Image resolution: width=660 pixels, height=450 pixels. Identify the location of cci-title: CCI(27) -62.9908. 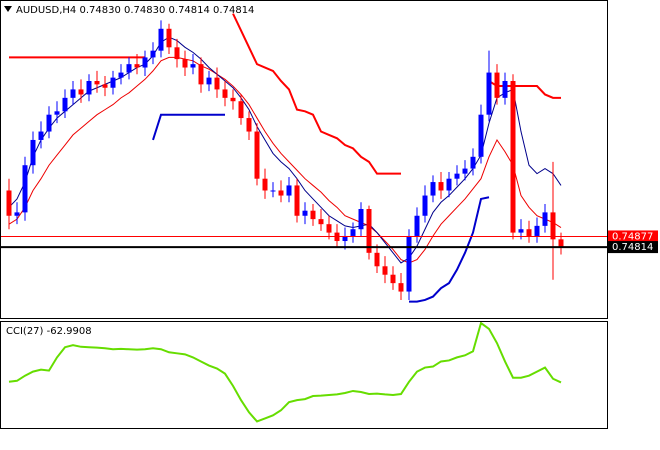
(49, 331).